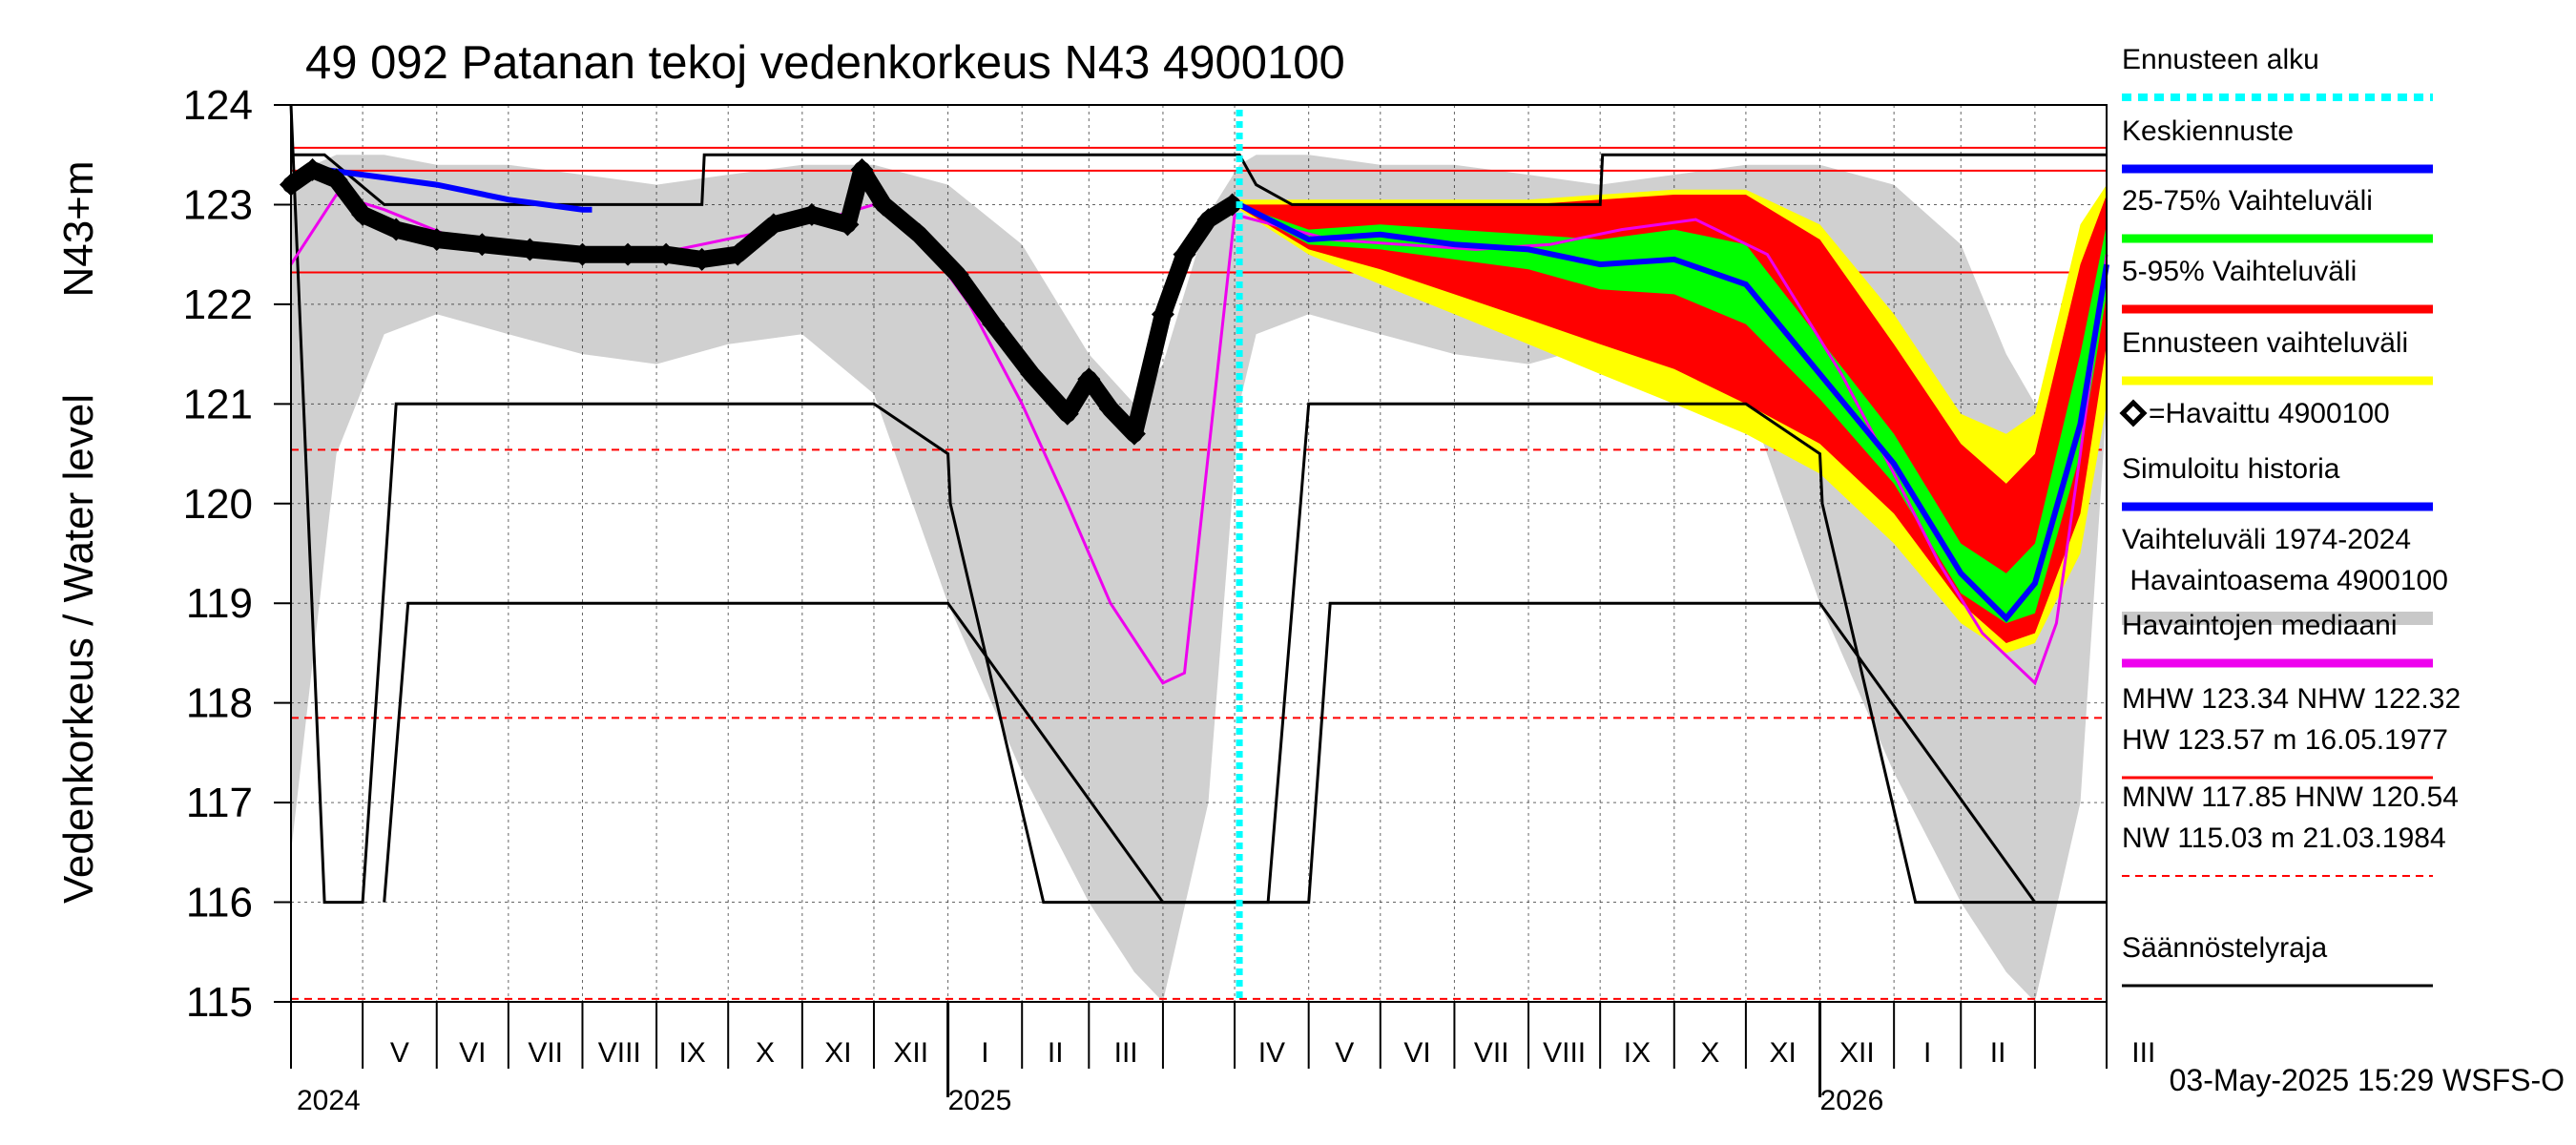  I want to click on y-tick-label: 115, so click(219, 1003).